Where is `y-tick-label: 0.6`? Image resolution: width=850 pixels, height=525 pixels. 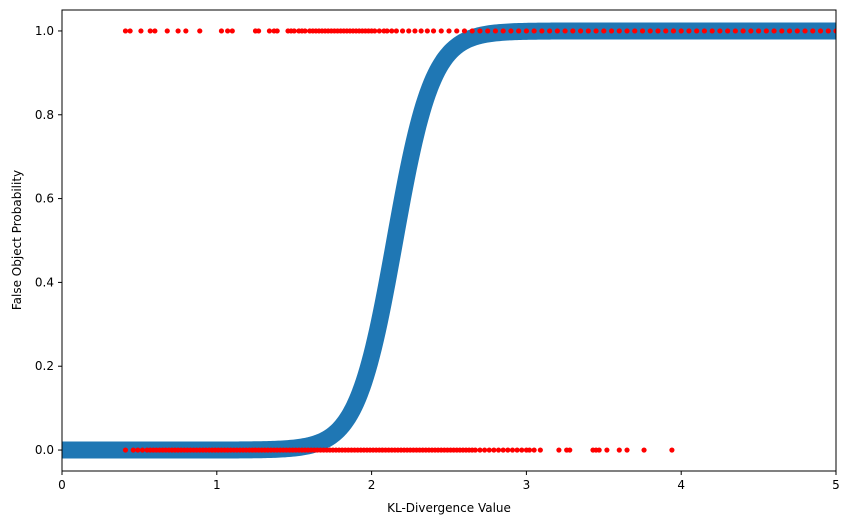
y-tick-label: 0.6 is located at coordinates (44, 199).